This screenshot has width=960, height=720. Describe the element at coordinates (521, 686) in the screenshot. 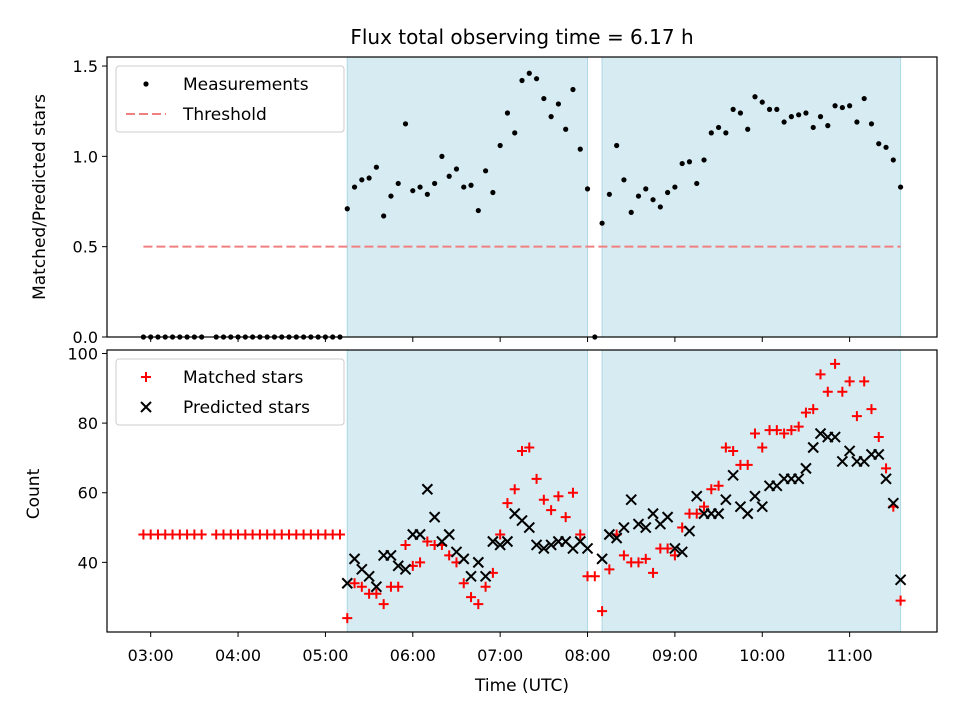

I see `x-axis-label: Time (UTC)` at that location.